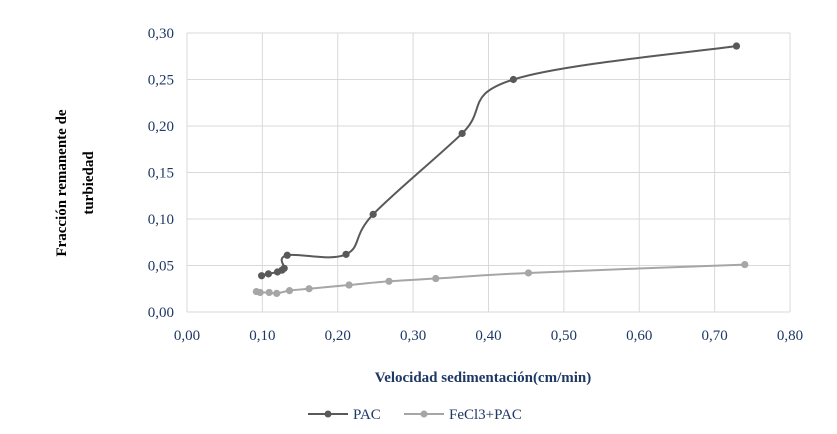 The image size is (837, 434). Describe the element at coordinates (483, 378) in the screenshot. I see `x-axis-title: Velocidad sedimentación(cm/min)` at that location.